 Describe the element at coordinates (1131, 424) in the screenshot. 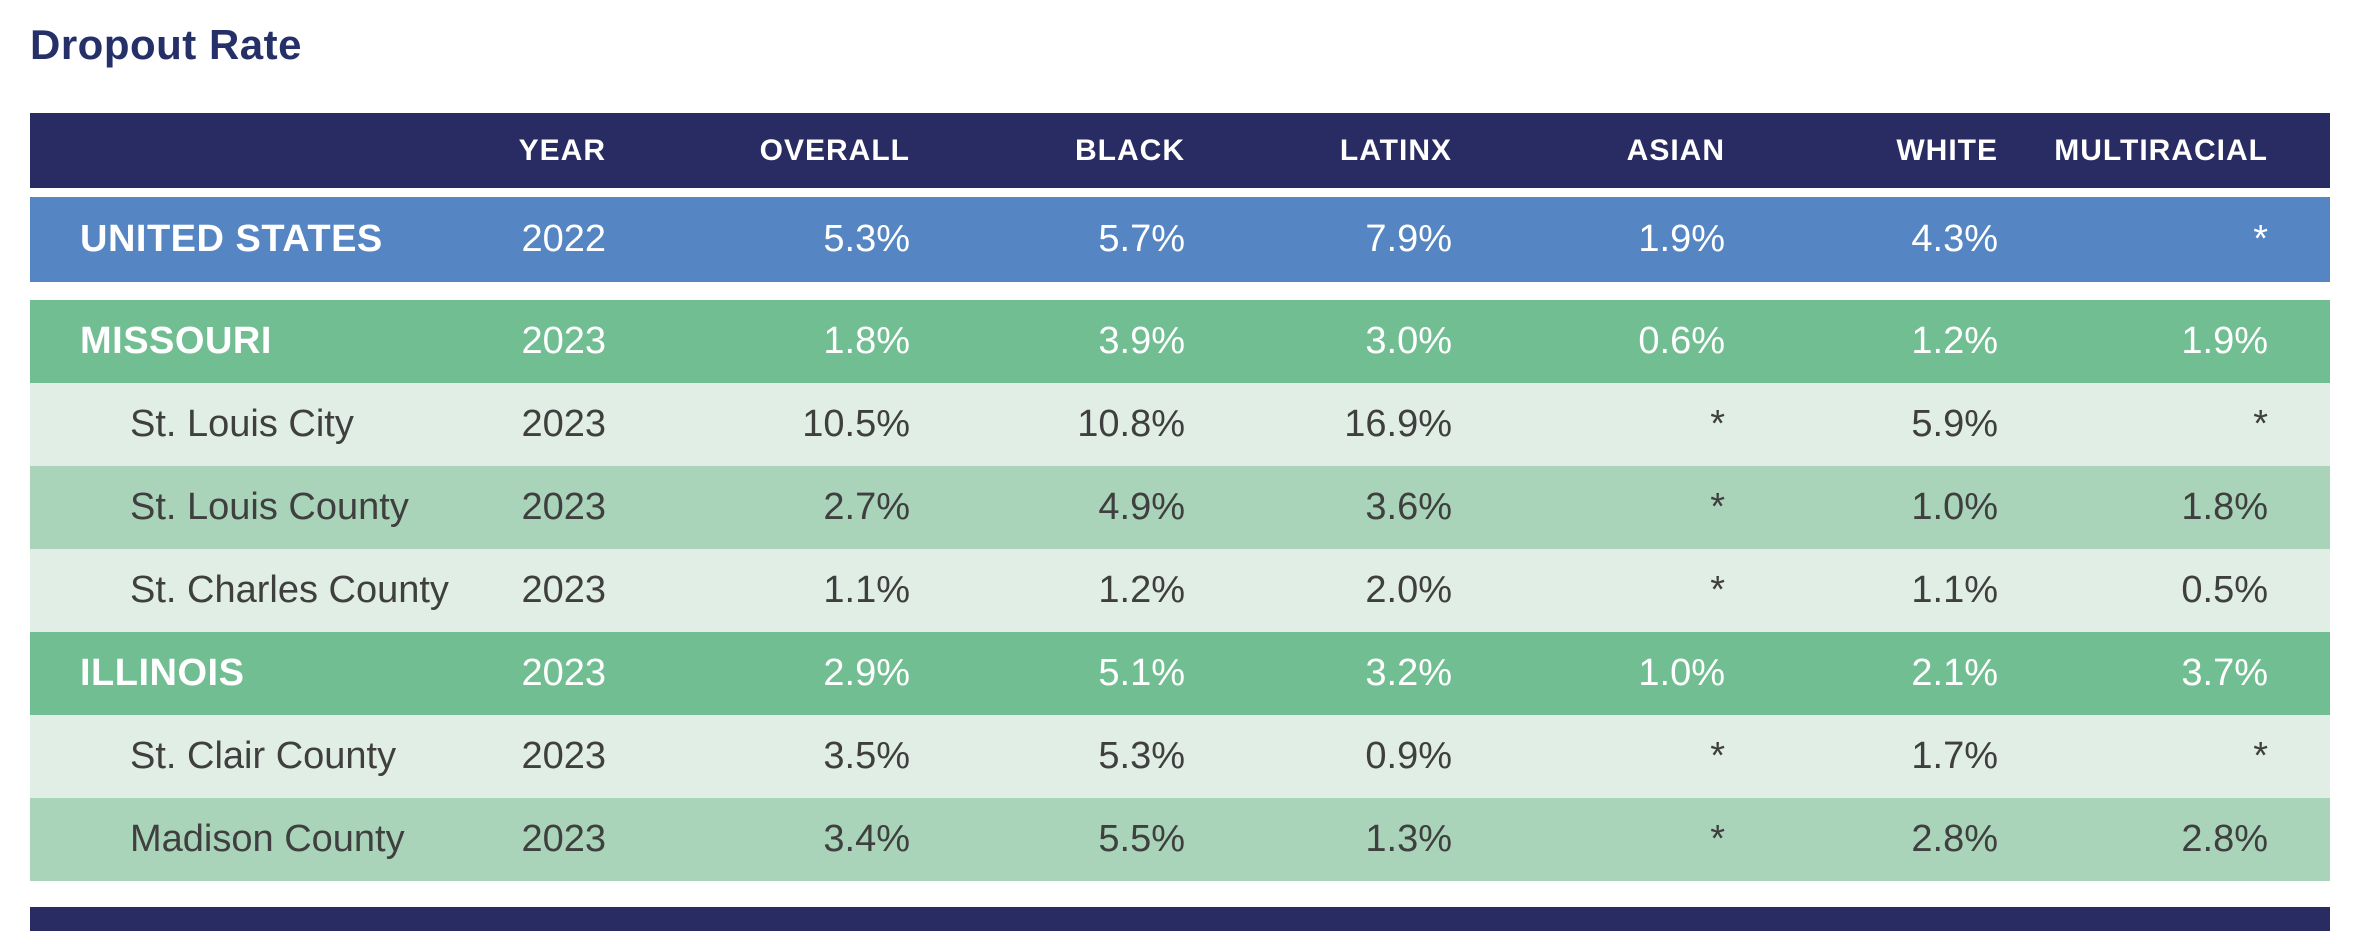

I see `cell-black: 10.8%` at that location.